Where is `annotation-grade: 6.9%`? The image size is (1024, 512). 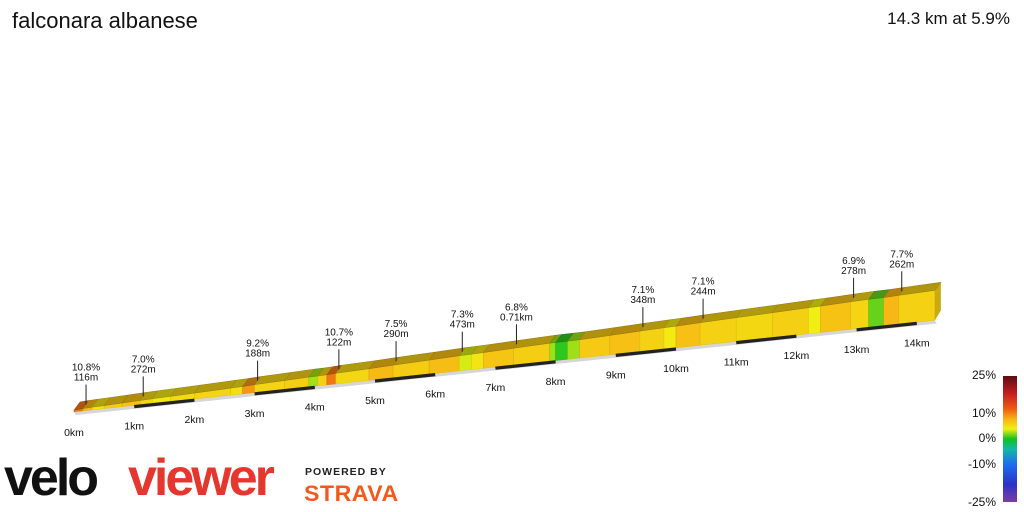
annotation-grade: 6.9% is located at coordinates (853, 261).